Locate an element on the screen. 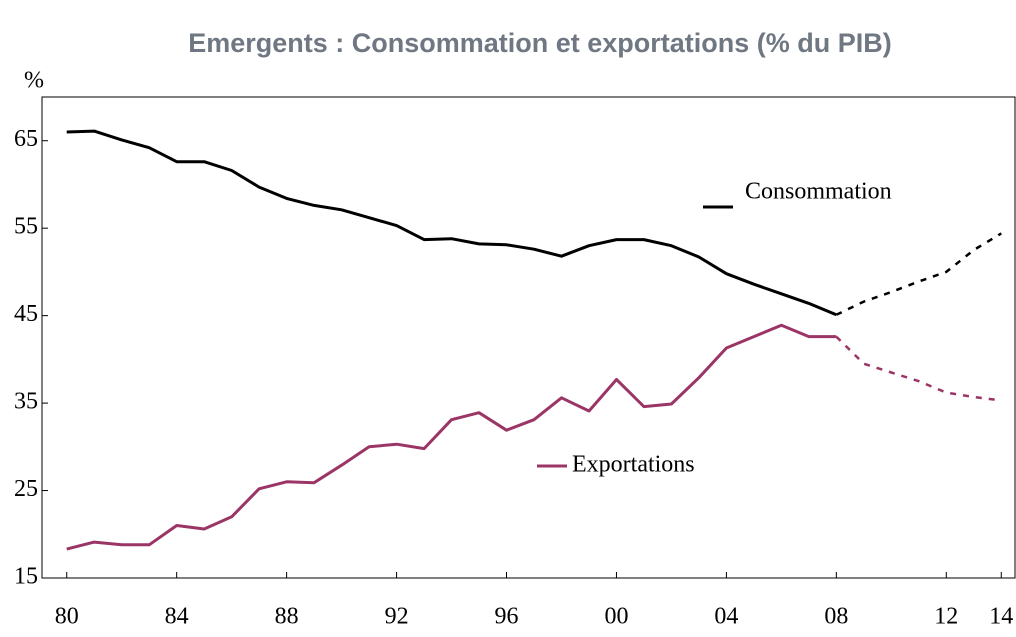  y-axis-label: % is located at coordinates (34, 81).